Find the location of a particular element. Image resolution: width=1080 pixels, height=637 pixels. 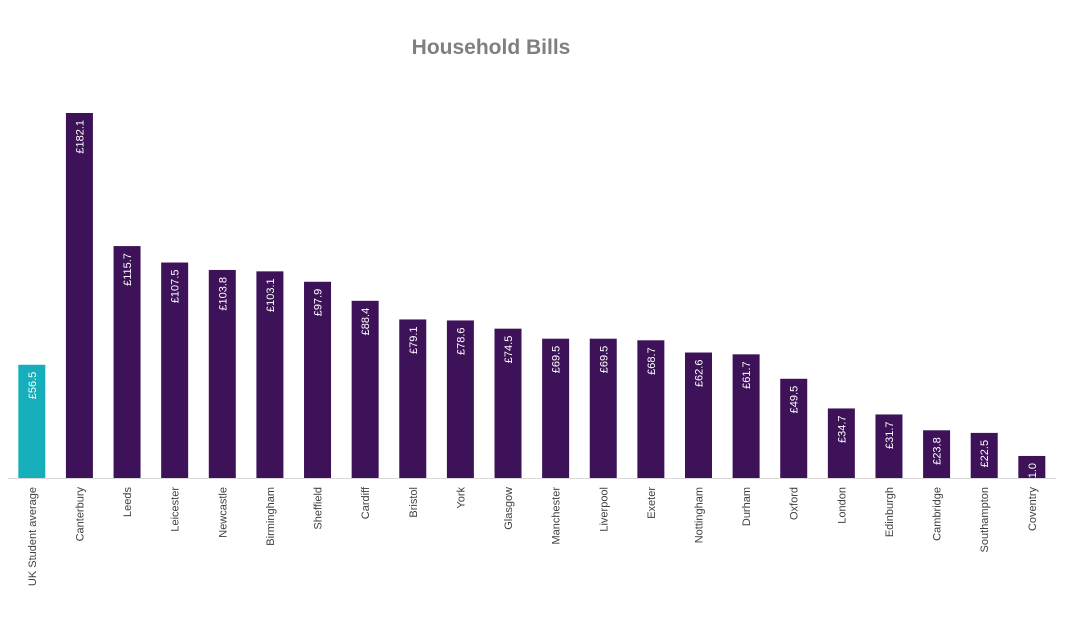

value-label: £62.6 is located at coordinates (699, 374).